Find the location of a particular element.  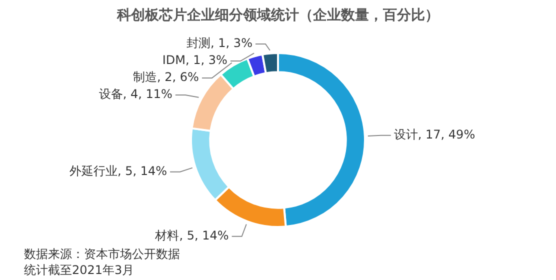

slice-label: 外延行业, 5, 14% is located at coordinates (118, 171).